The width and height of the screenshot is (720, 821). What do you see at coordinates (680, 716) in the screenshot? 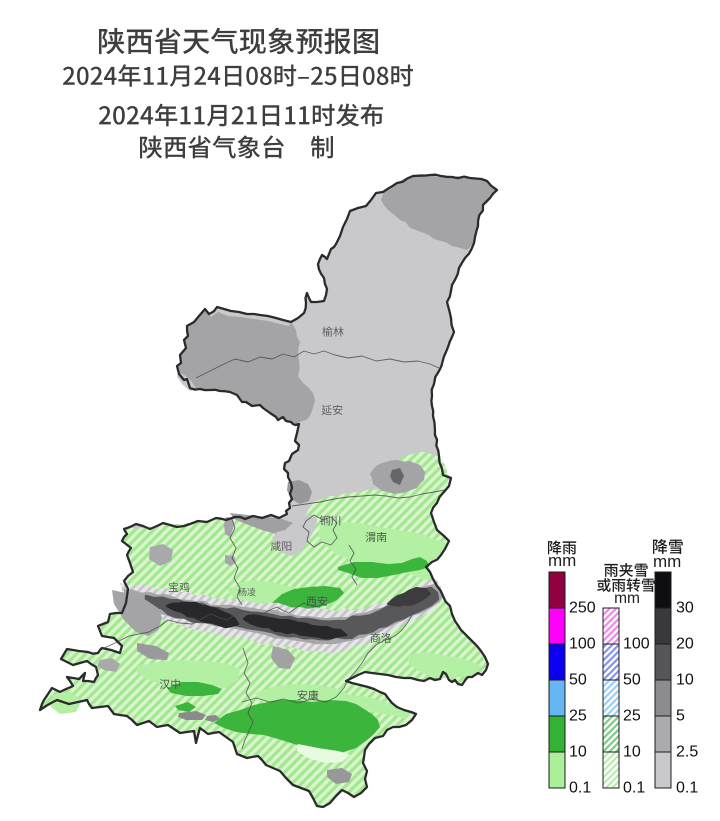
I see `svg-text: 5` at bounding box center [680, 716].